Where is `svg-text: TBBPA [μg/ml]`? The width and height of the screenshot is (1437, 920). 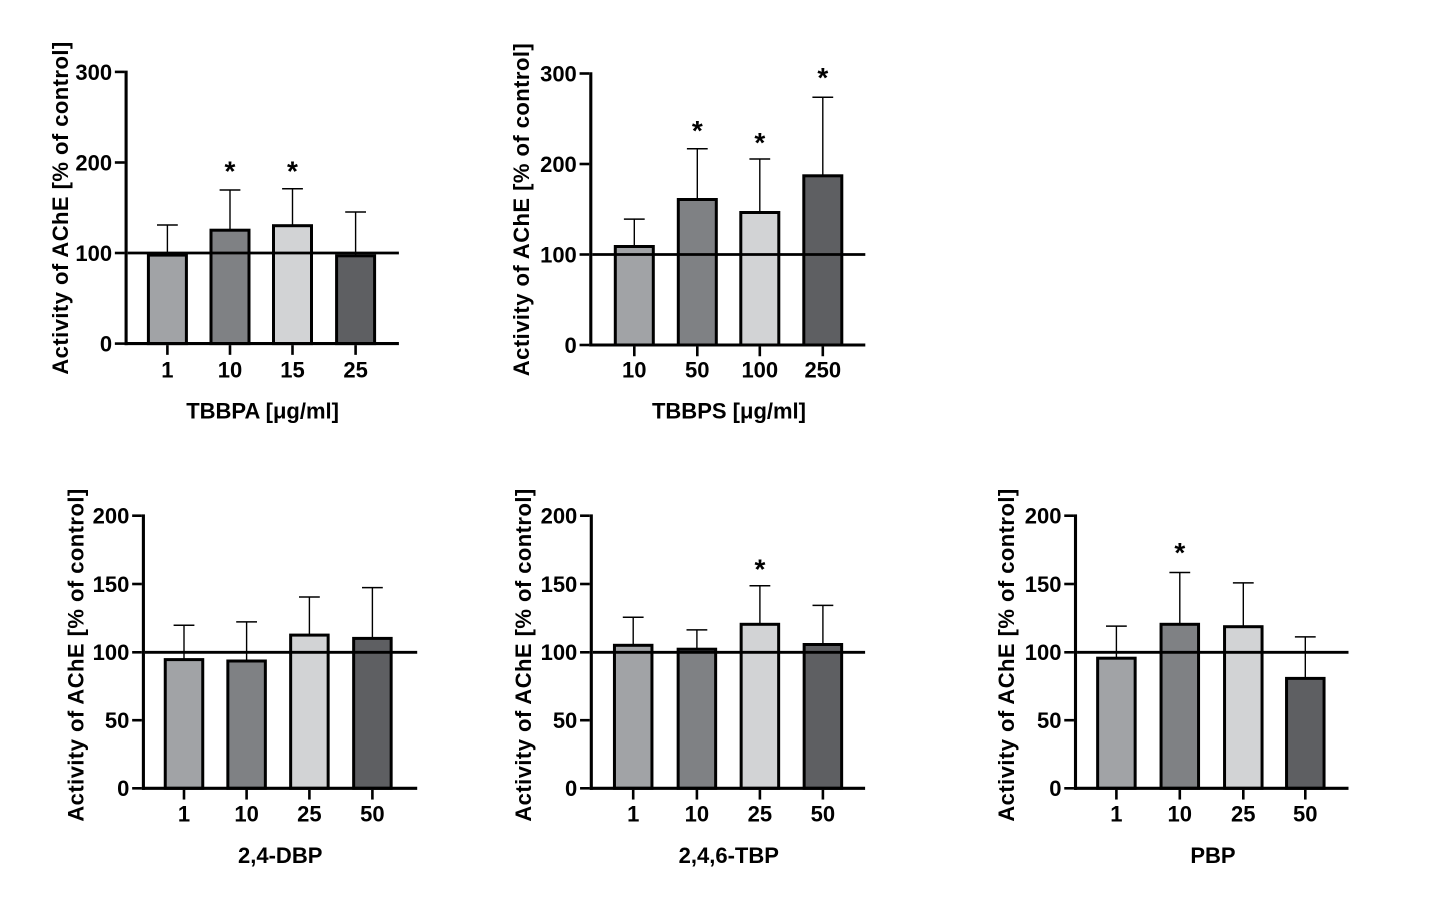
svg-text: TBBPA [μg/ml] is located at coordinates (262, 410).